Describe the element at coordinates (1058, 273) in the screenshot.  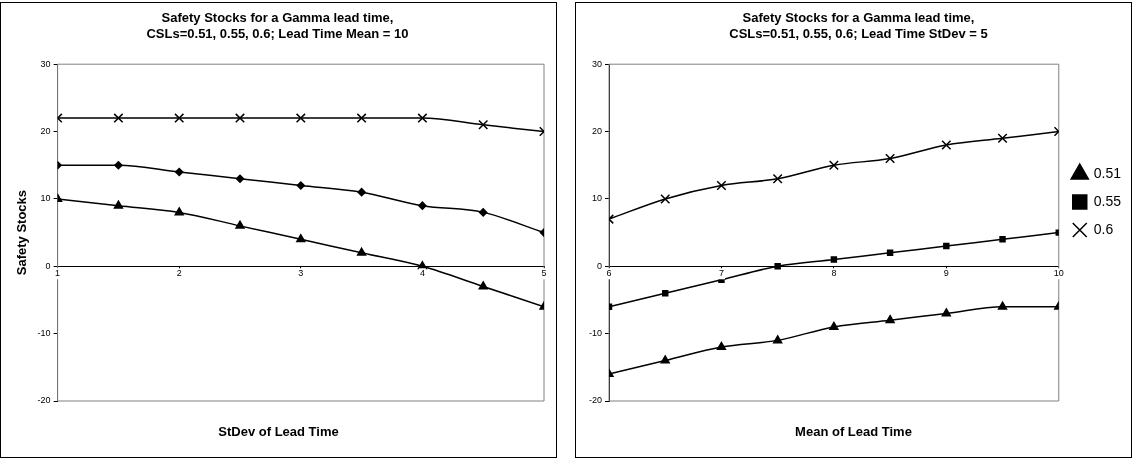
I see `x-tick-label: 10` at that location.